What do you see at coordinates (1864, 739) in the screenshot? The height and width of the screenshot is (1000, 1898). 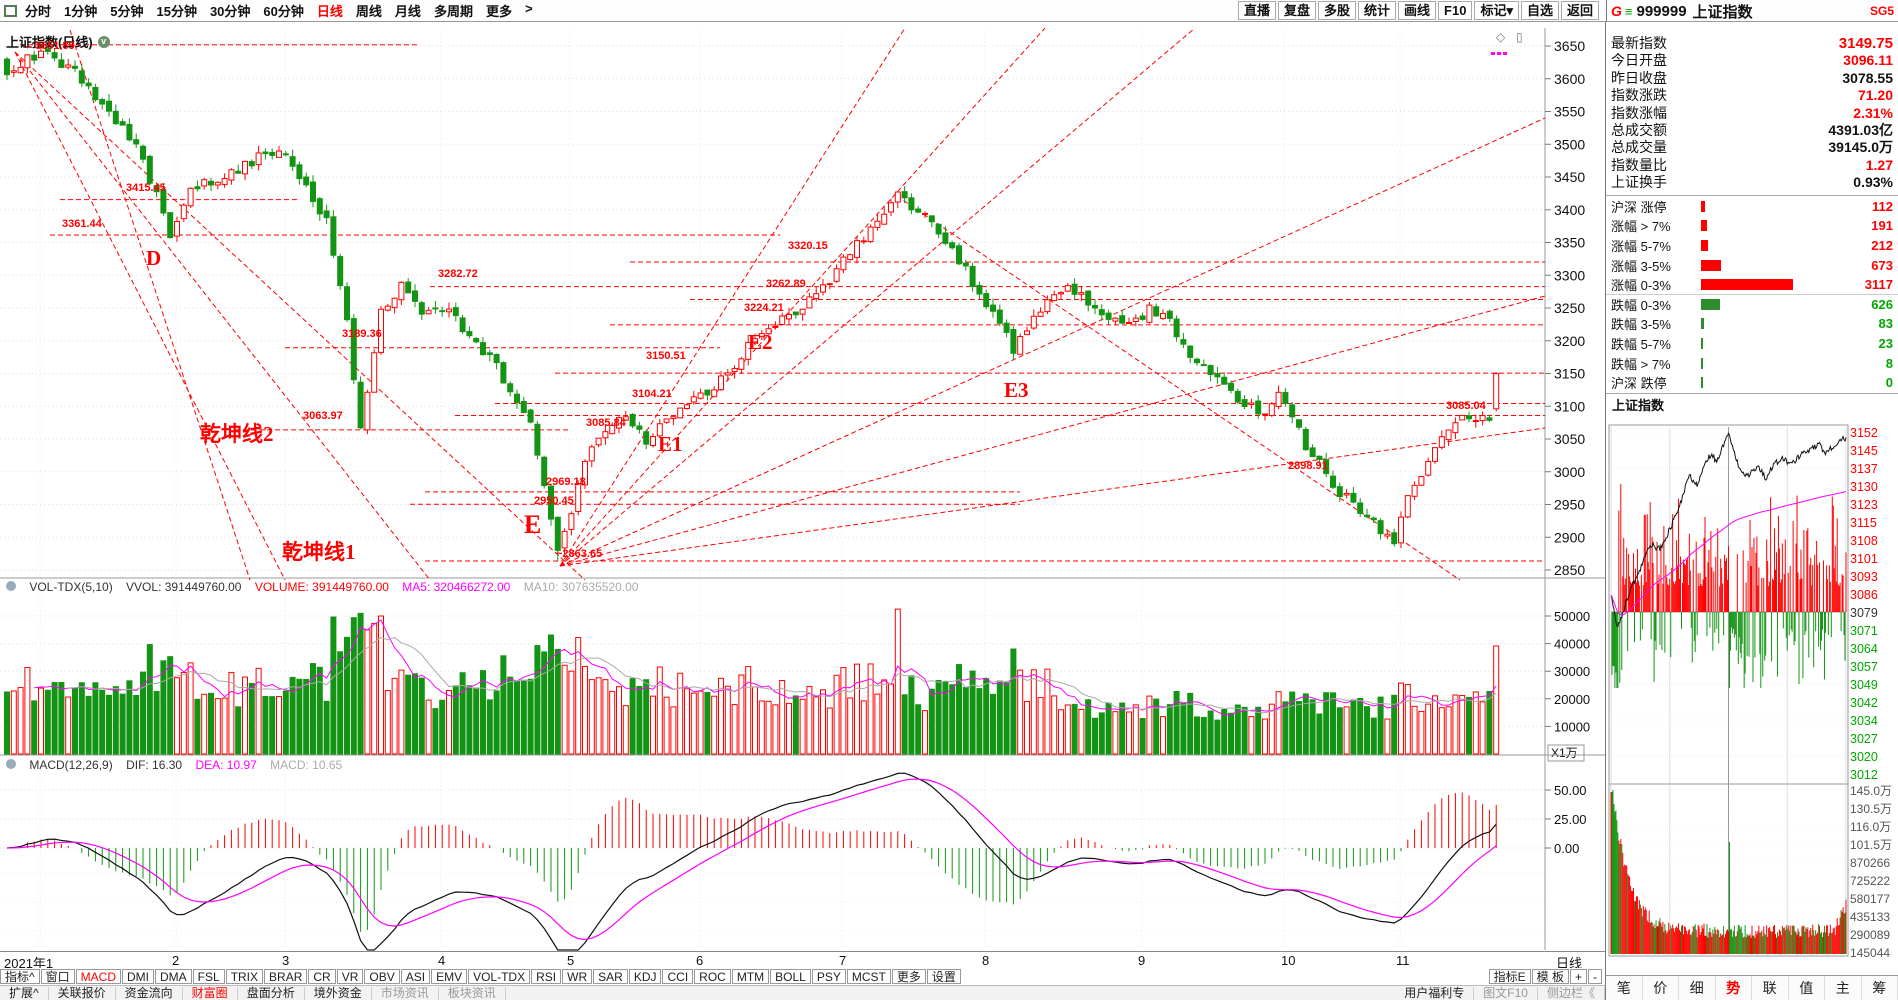 I see `svg-text: 3027` at bounding box center [1864, 739].